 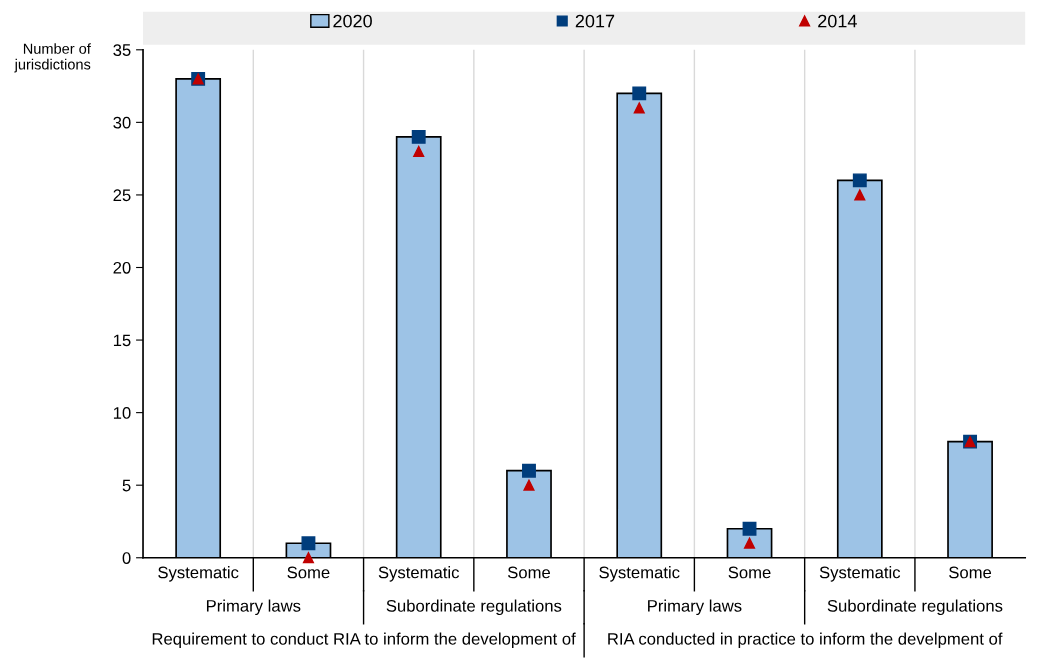 I want to click on y-tick-label: 20, so click(x=122, y=267).